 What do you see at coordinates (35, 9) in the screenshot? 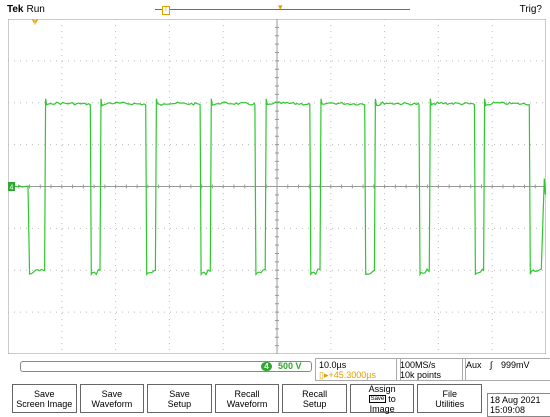
I see `acquisition-state: Run` at bounding box center [35, 9].